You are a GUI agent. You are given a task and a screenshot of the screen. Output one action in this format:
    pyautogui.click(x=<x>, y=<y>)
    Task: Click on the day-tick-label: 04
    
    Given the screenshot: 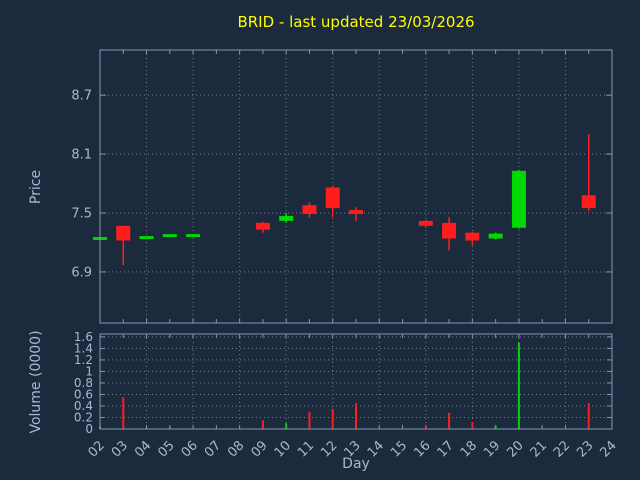 What is the action you would take?
    pyautogui.click(x=143, y=449)
    